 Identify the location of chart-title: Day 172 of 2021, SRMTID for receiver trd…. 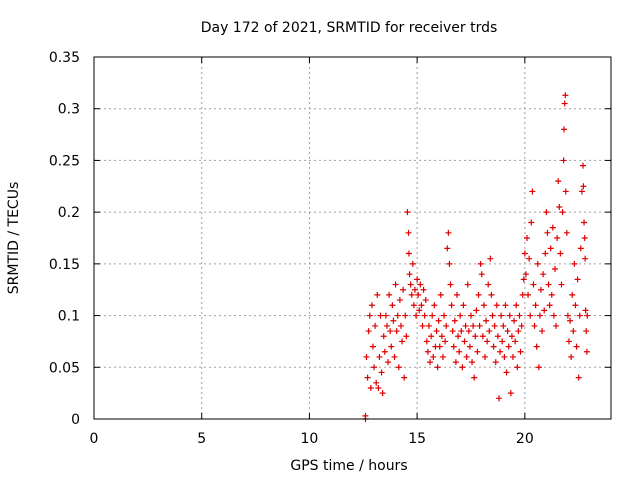
(349, 28).